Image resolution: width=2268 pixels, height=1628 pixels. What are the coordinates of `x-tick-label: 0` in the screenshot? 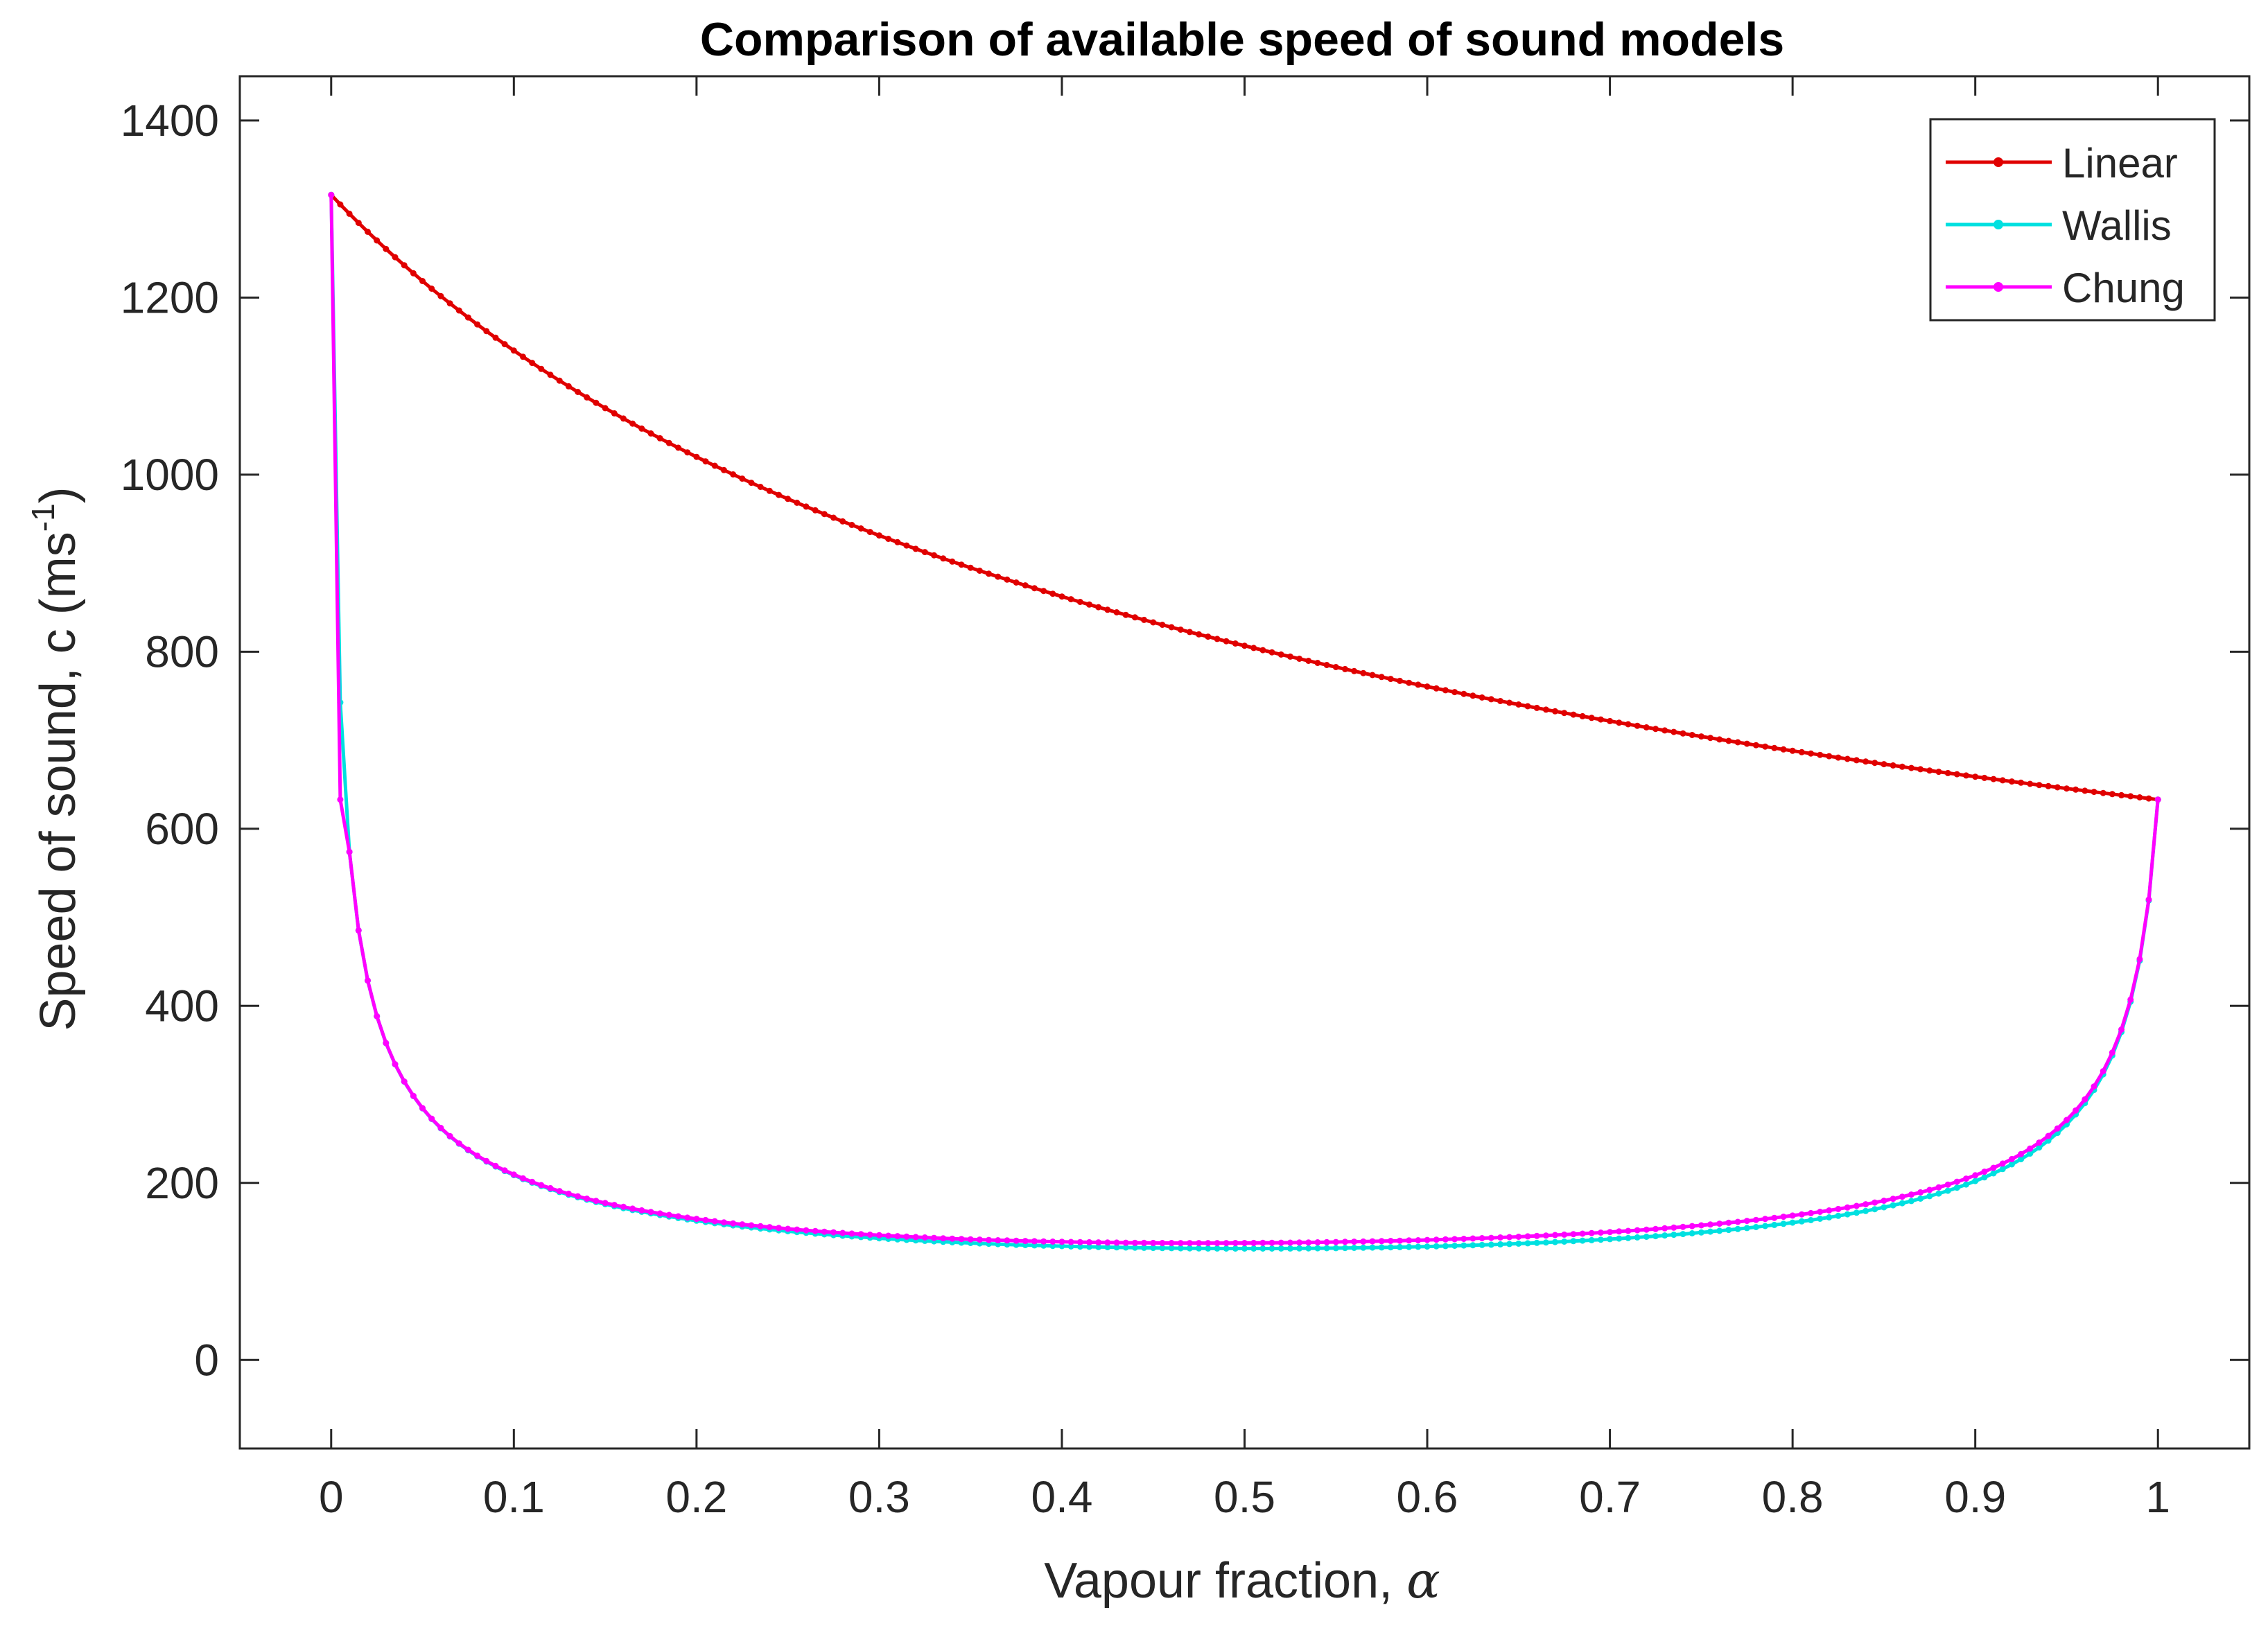 It's located at (331, 1497).